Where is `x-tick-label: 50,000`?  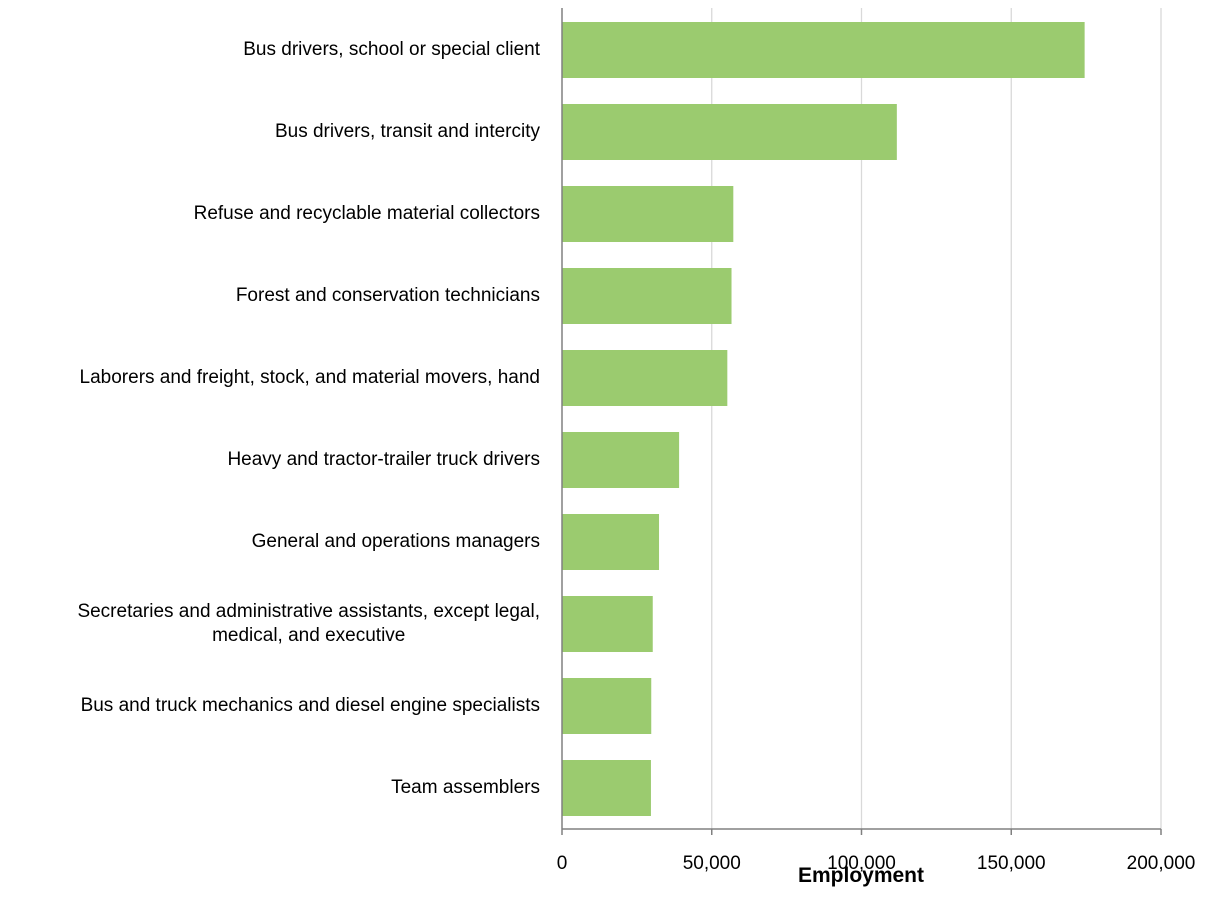
x-tick-label: 50,000 is located at coordinates (712, 863).